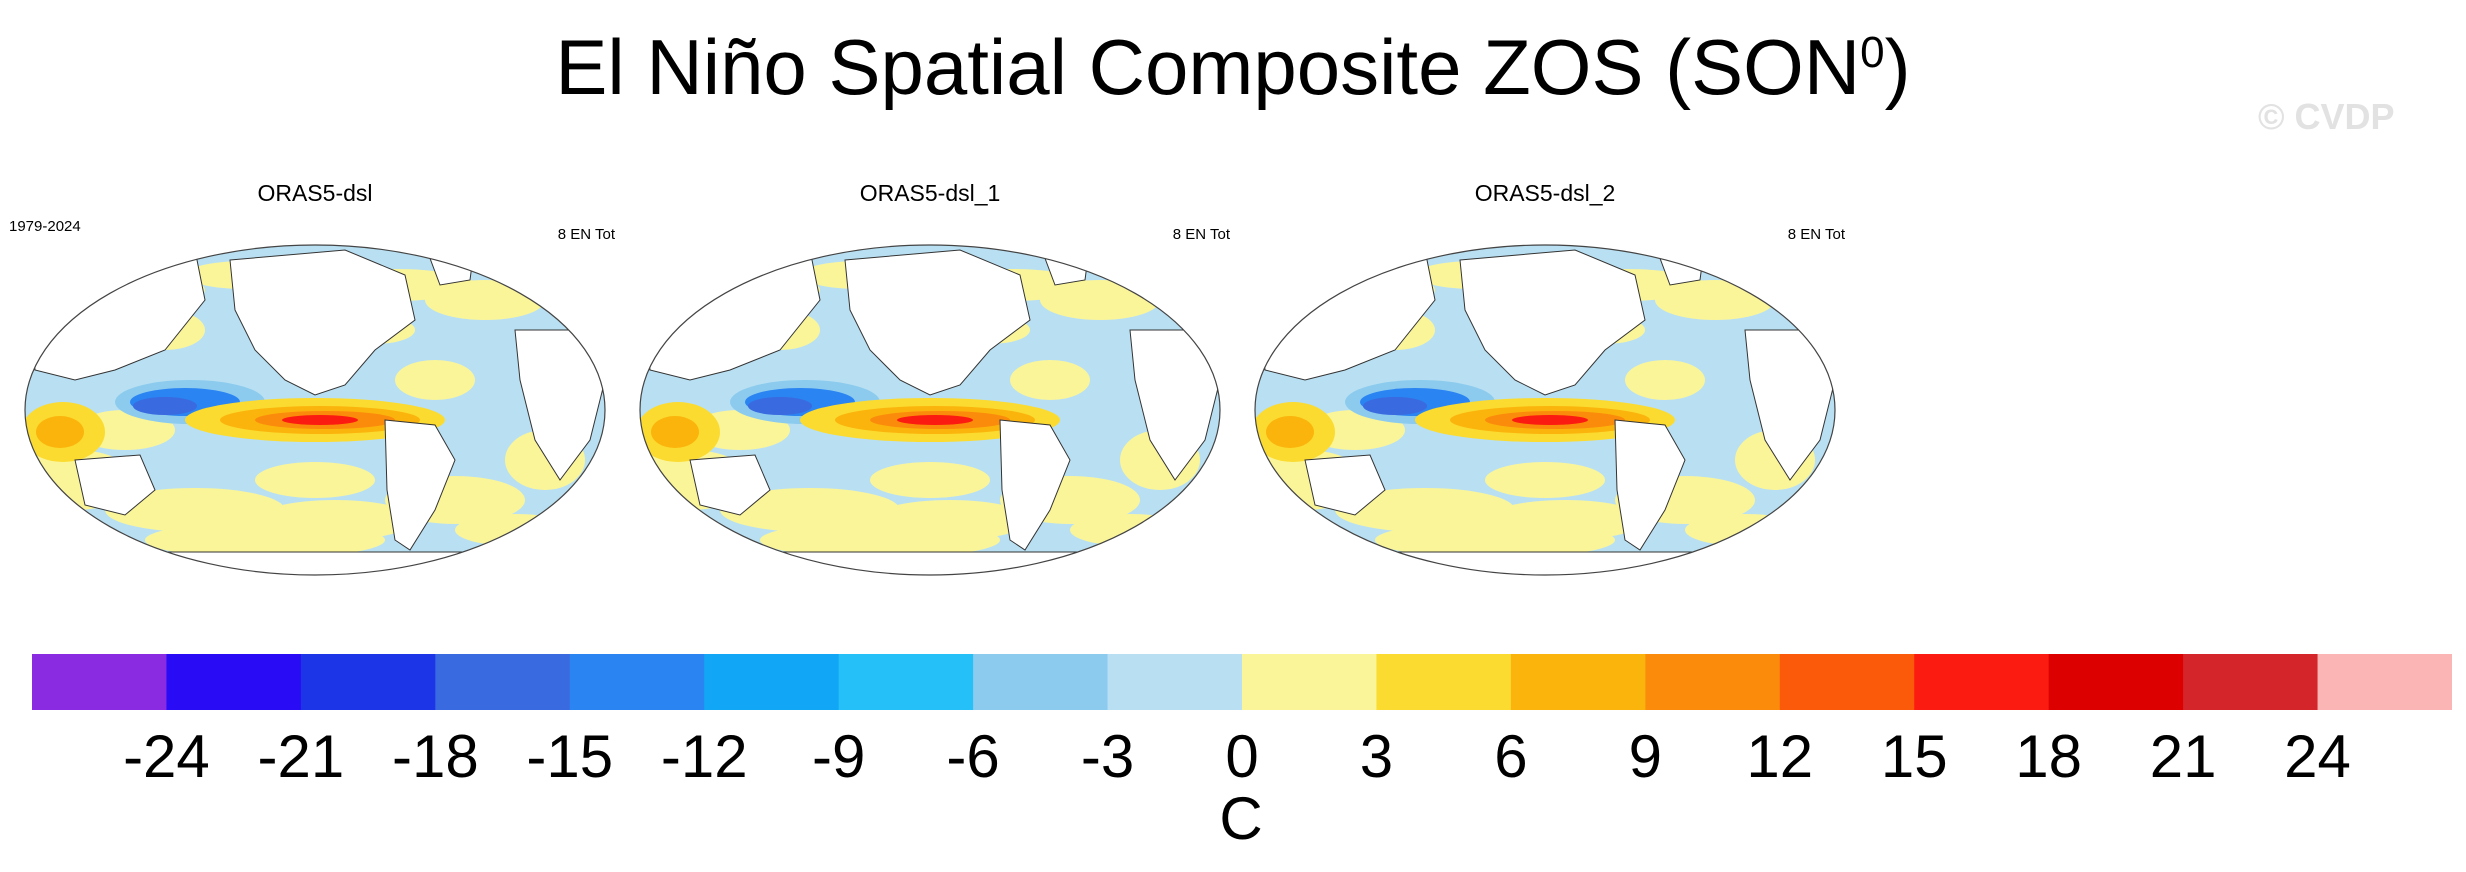 This screenshot has width=2466, height=872. Describe the element at coordinates (166, 756) in the screenshot. I see `colorbar-tick-label: -24` at that location.